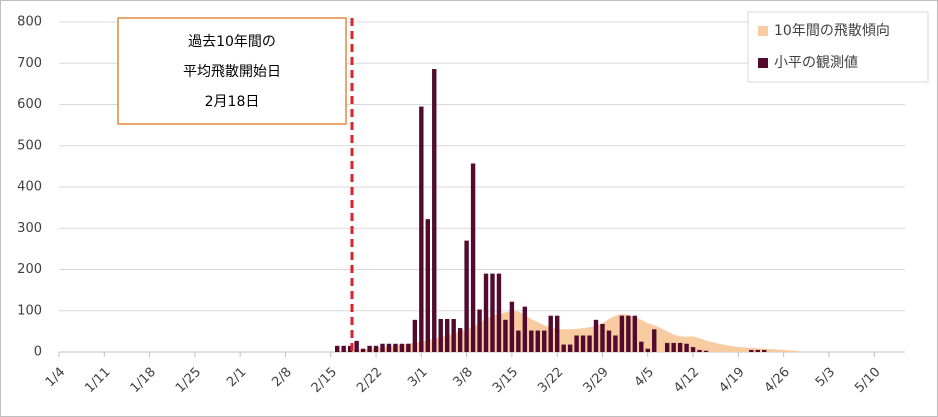 The height and width of the screenshot is (417, 938). I want to click on legend-label: 小平の観測値, so click(816, 62).